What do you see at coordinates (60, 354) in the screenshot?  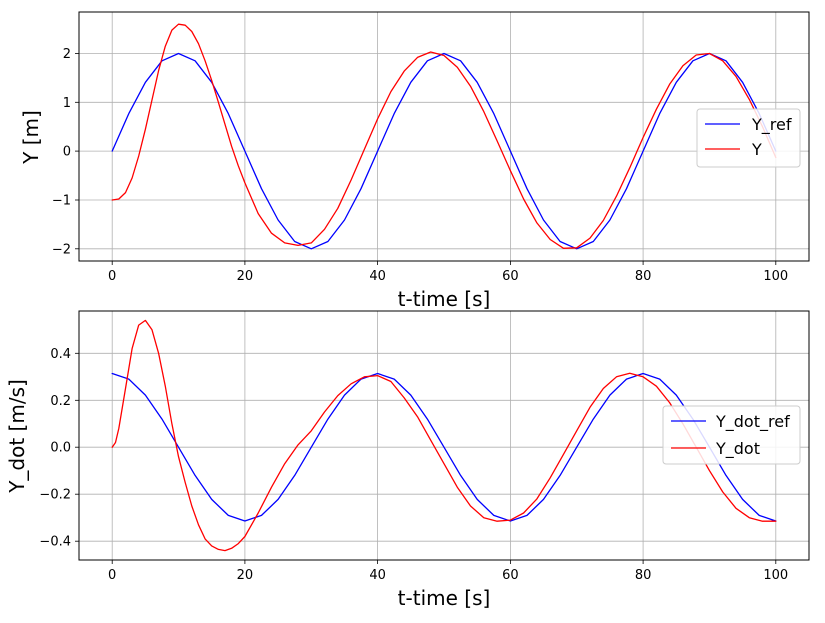 I see `y-tick-label: 0.4` at bounding box center [60, 354].